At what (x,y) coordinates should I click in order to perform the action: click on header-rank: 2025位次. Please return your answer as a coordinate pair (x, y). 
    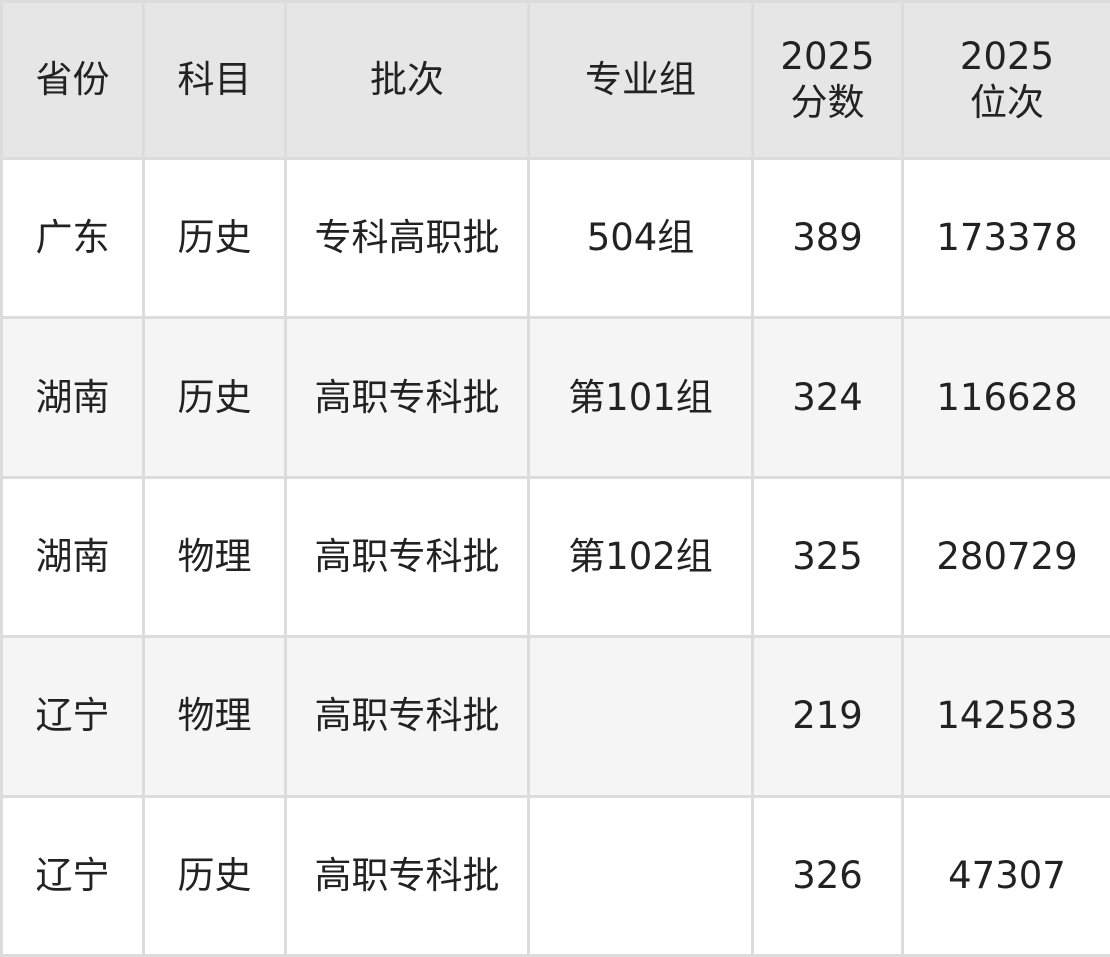
    Looking at the image, I should click on (1005, 80).